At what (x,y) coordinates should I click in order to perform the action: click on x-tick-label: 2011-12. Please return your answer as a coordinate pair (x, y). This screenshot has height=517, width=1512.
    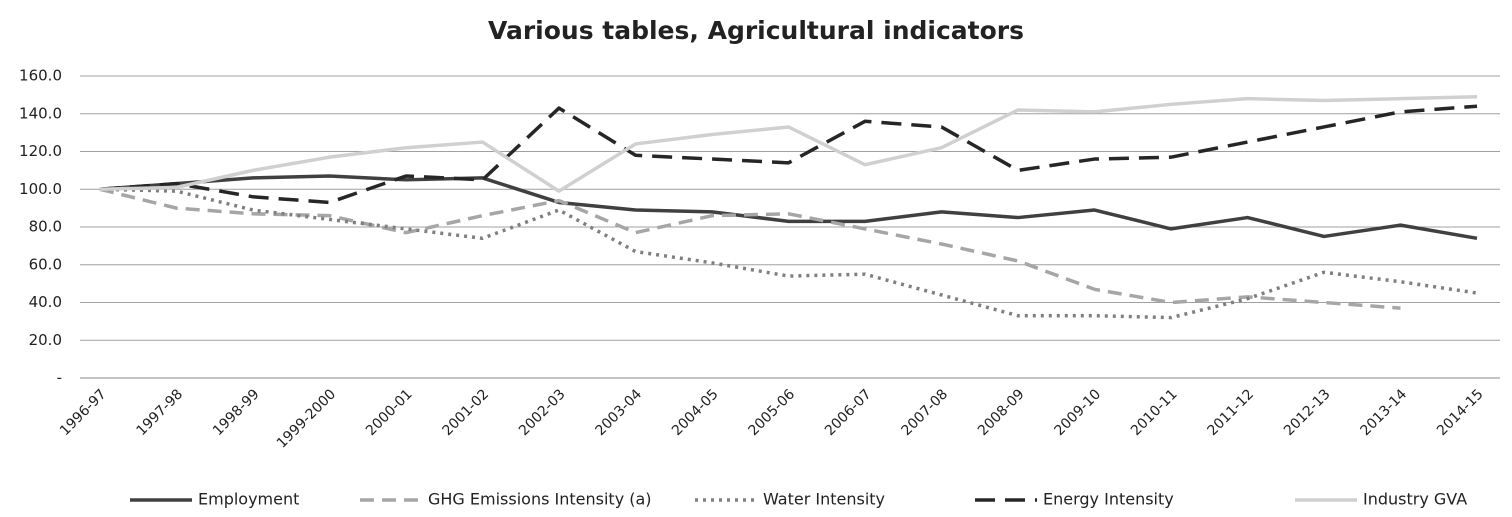
    Looking at the image, I should click on (1230, 412).